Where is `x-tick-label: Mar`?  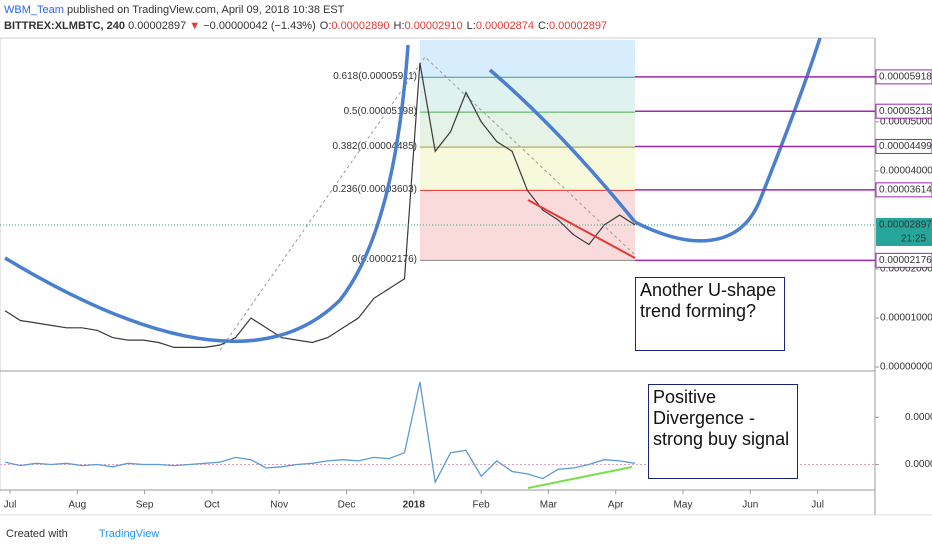 x-tick-label: Mar is located at coordinates (549, 505).